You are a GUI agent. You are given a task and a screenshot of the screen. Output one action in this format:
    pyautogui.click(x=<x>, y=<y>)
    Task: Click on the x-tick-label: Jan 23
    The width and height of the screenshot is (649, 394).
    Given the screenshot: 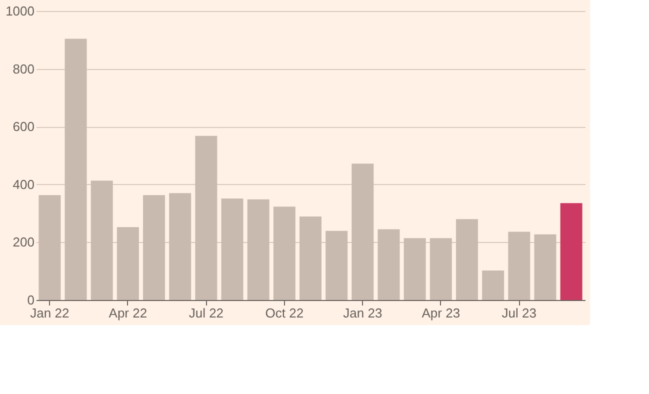 What is the action you would take?
    pyautogui.click(x=362, y=313)
    